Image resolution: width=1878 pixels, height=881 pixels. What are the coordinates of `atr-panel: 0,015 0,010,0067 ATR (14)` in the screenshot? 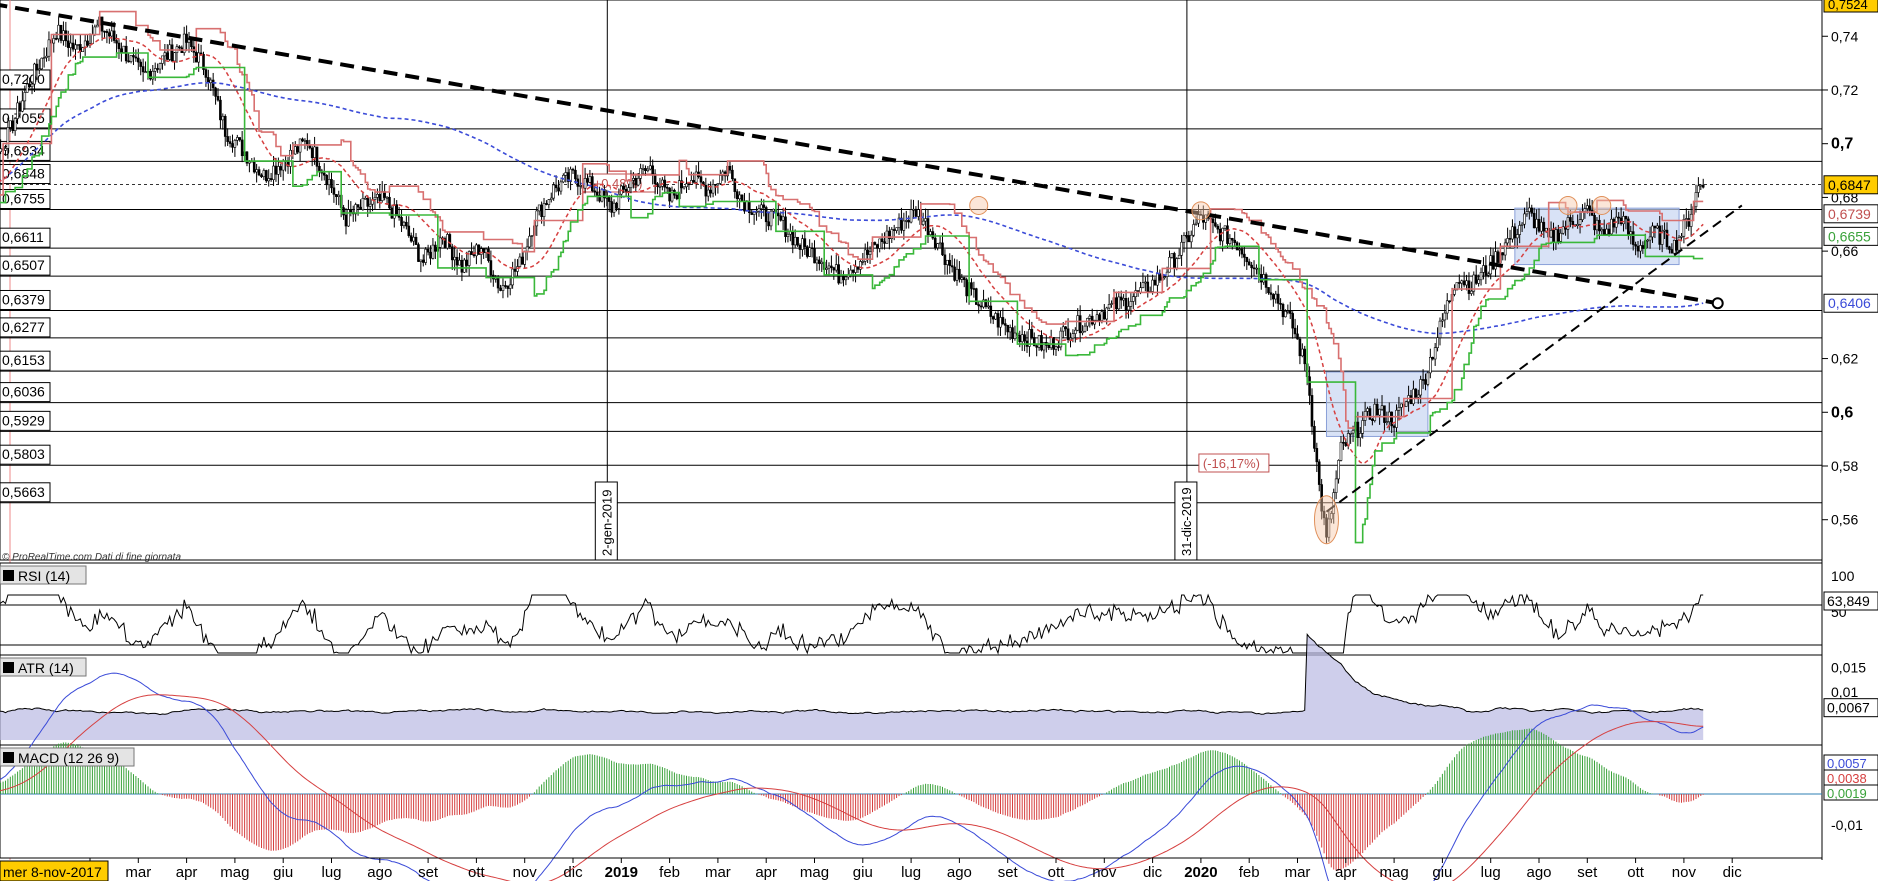 It's located at (939, 689).